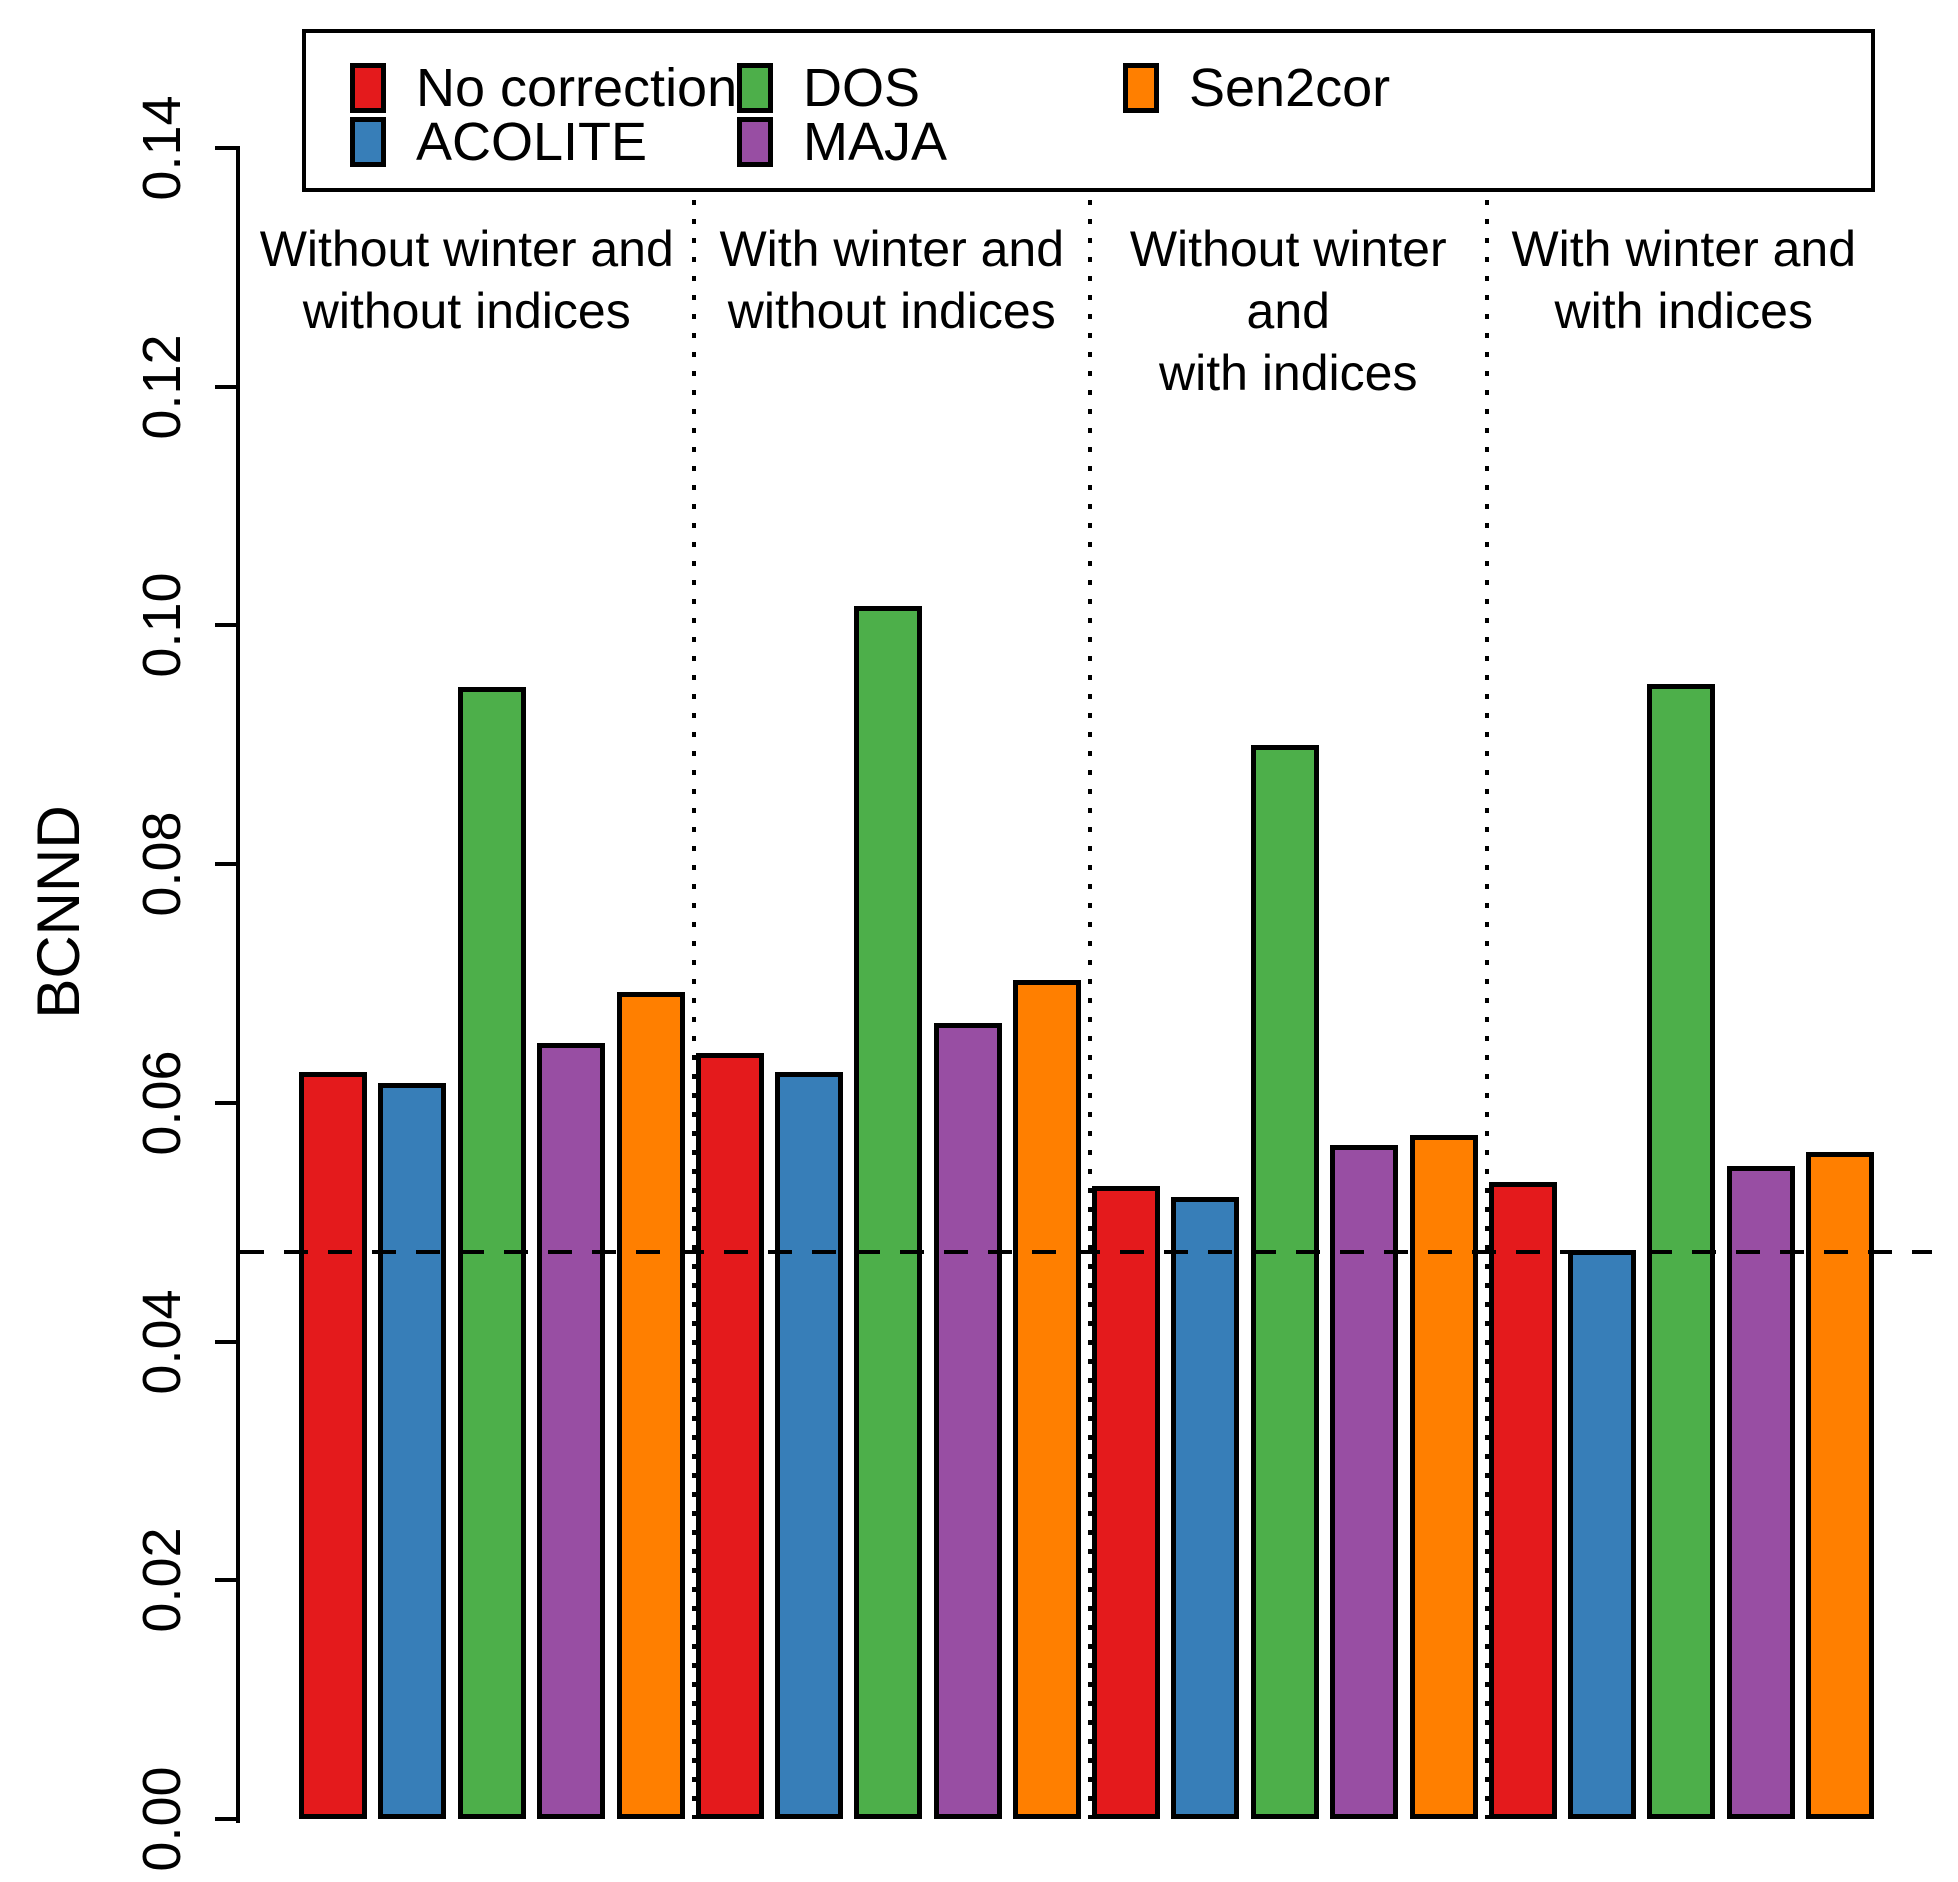  I want to click on bar-no-correction-group4, so click(1523, 1500).